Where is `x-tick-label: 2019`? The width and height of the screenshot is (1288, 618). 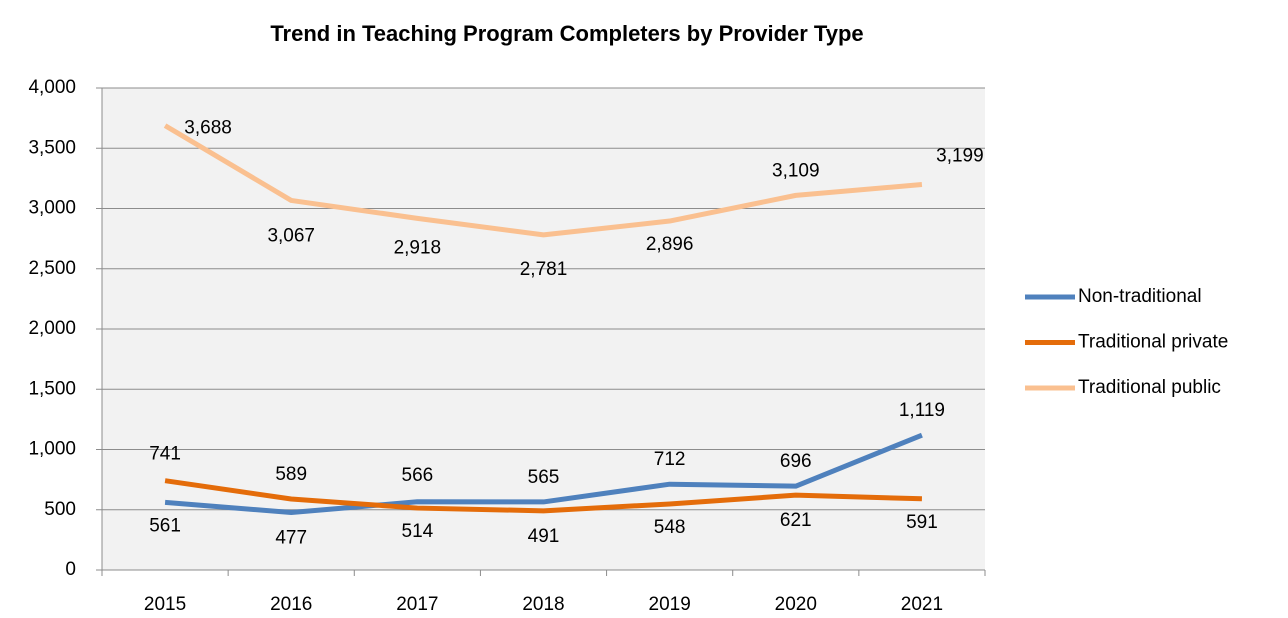
x-tick-label: 2019 is located at coordinates (670, 604).